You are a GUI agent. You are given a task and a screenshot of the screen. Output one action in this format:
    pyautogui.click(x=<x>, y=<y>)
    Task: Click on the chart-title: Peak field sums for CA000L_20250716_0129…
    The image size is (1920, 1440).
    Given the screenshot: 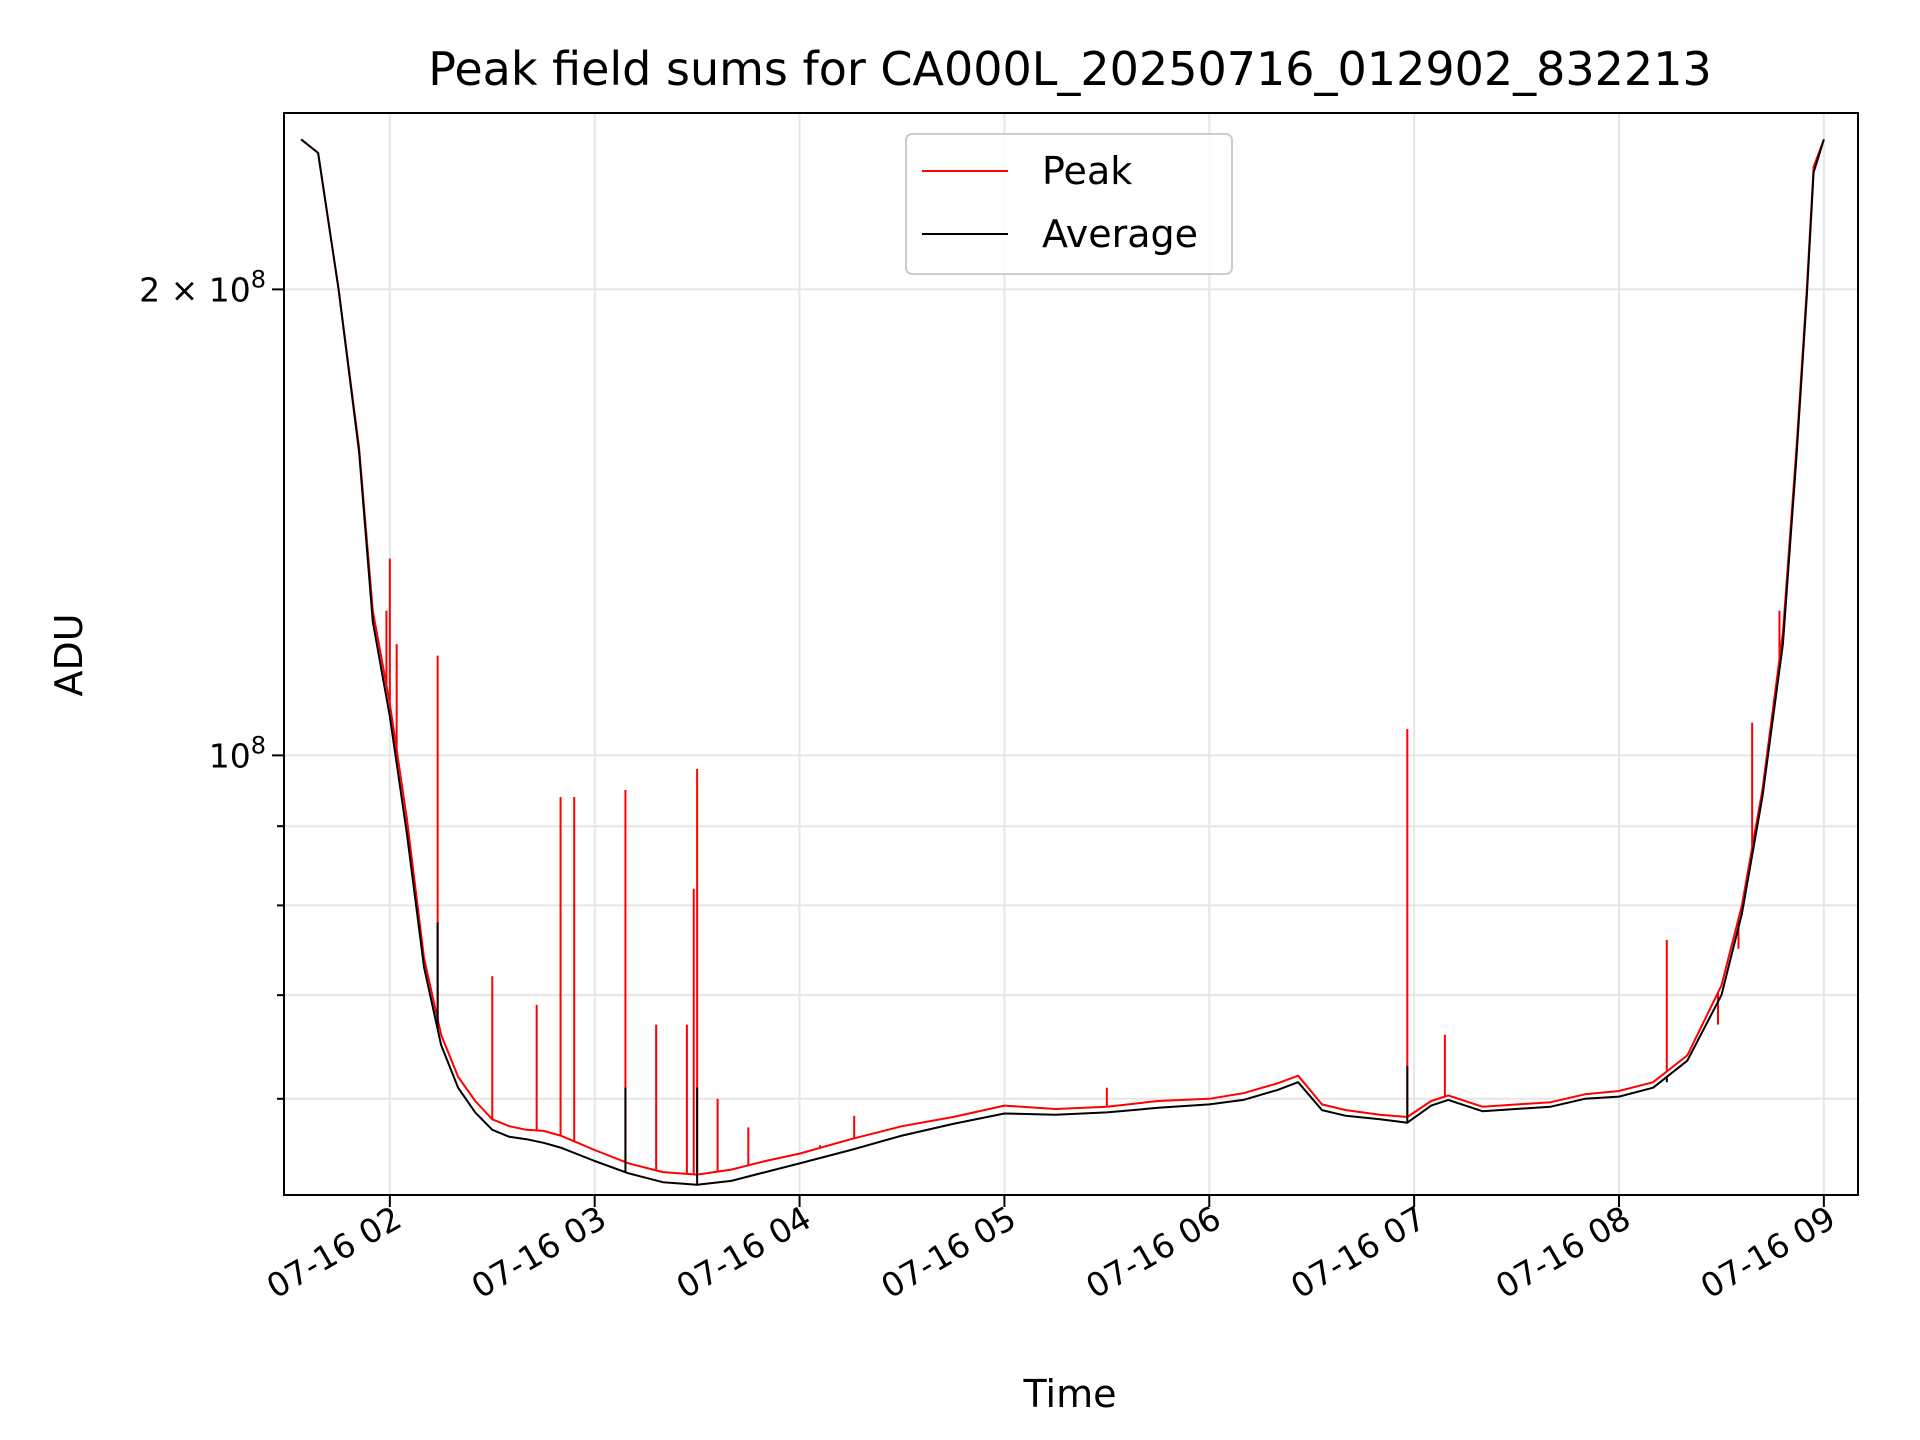 What is the action you would take?
    pyautogui.click(x=1069, y=69)
    